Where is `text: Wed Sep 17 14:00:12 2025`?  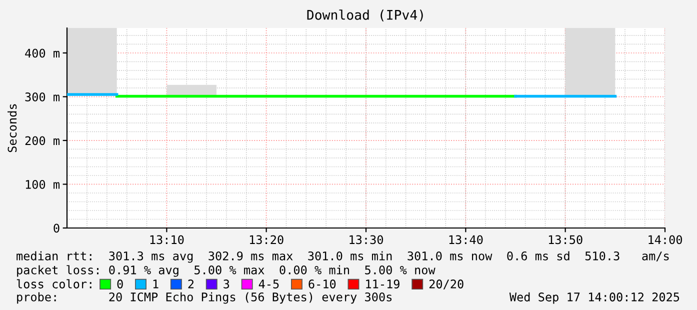 text: Wed Sep 17 14:00:12 2025 is located at coordinates (594, 298).